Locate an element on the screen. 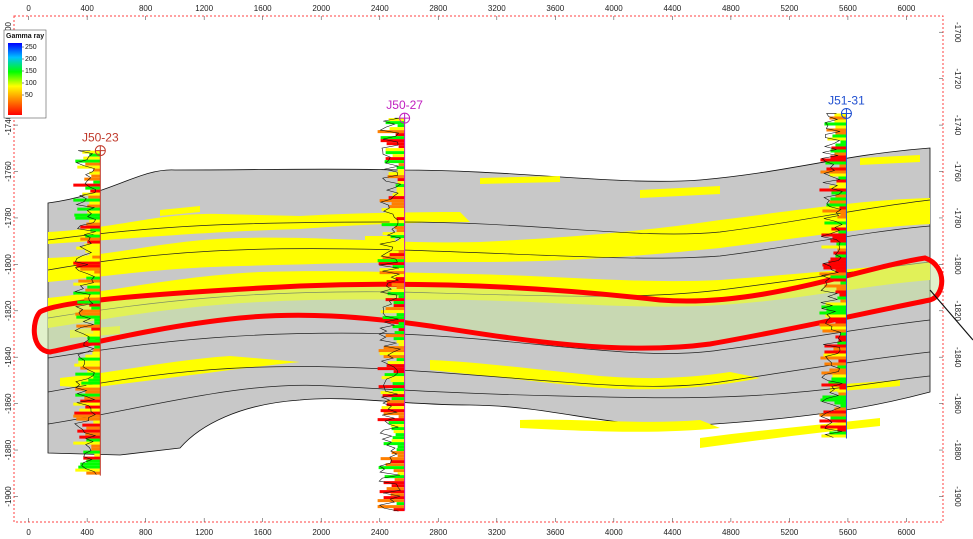 The height and width of the screenshot is (539, 973). well-name-label: J50-27 is located at coordinates (404, 105).